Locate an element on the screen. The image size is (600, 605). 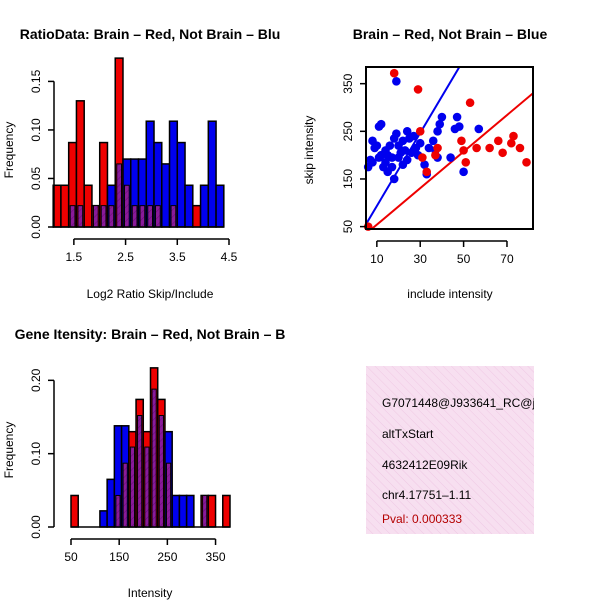
scatter-fit-line-red is located at coordinates (451, 160).